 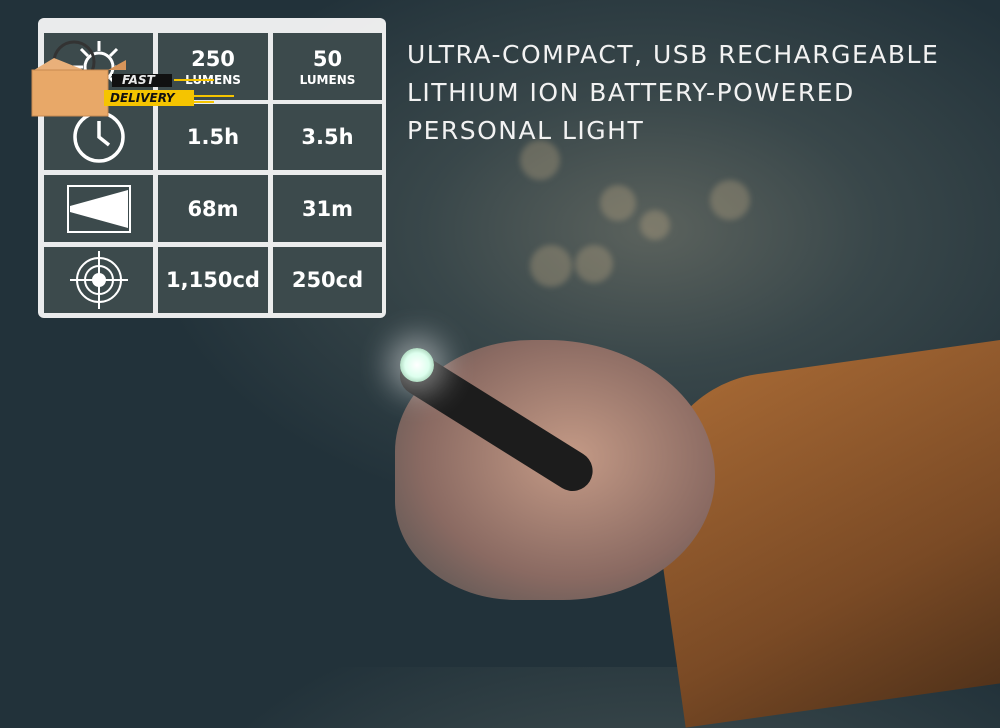 I want to click on beam-distance-icon, so click(x=98, y=208).